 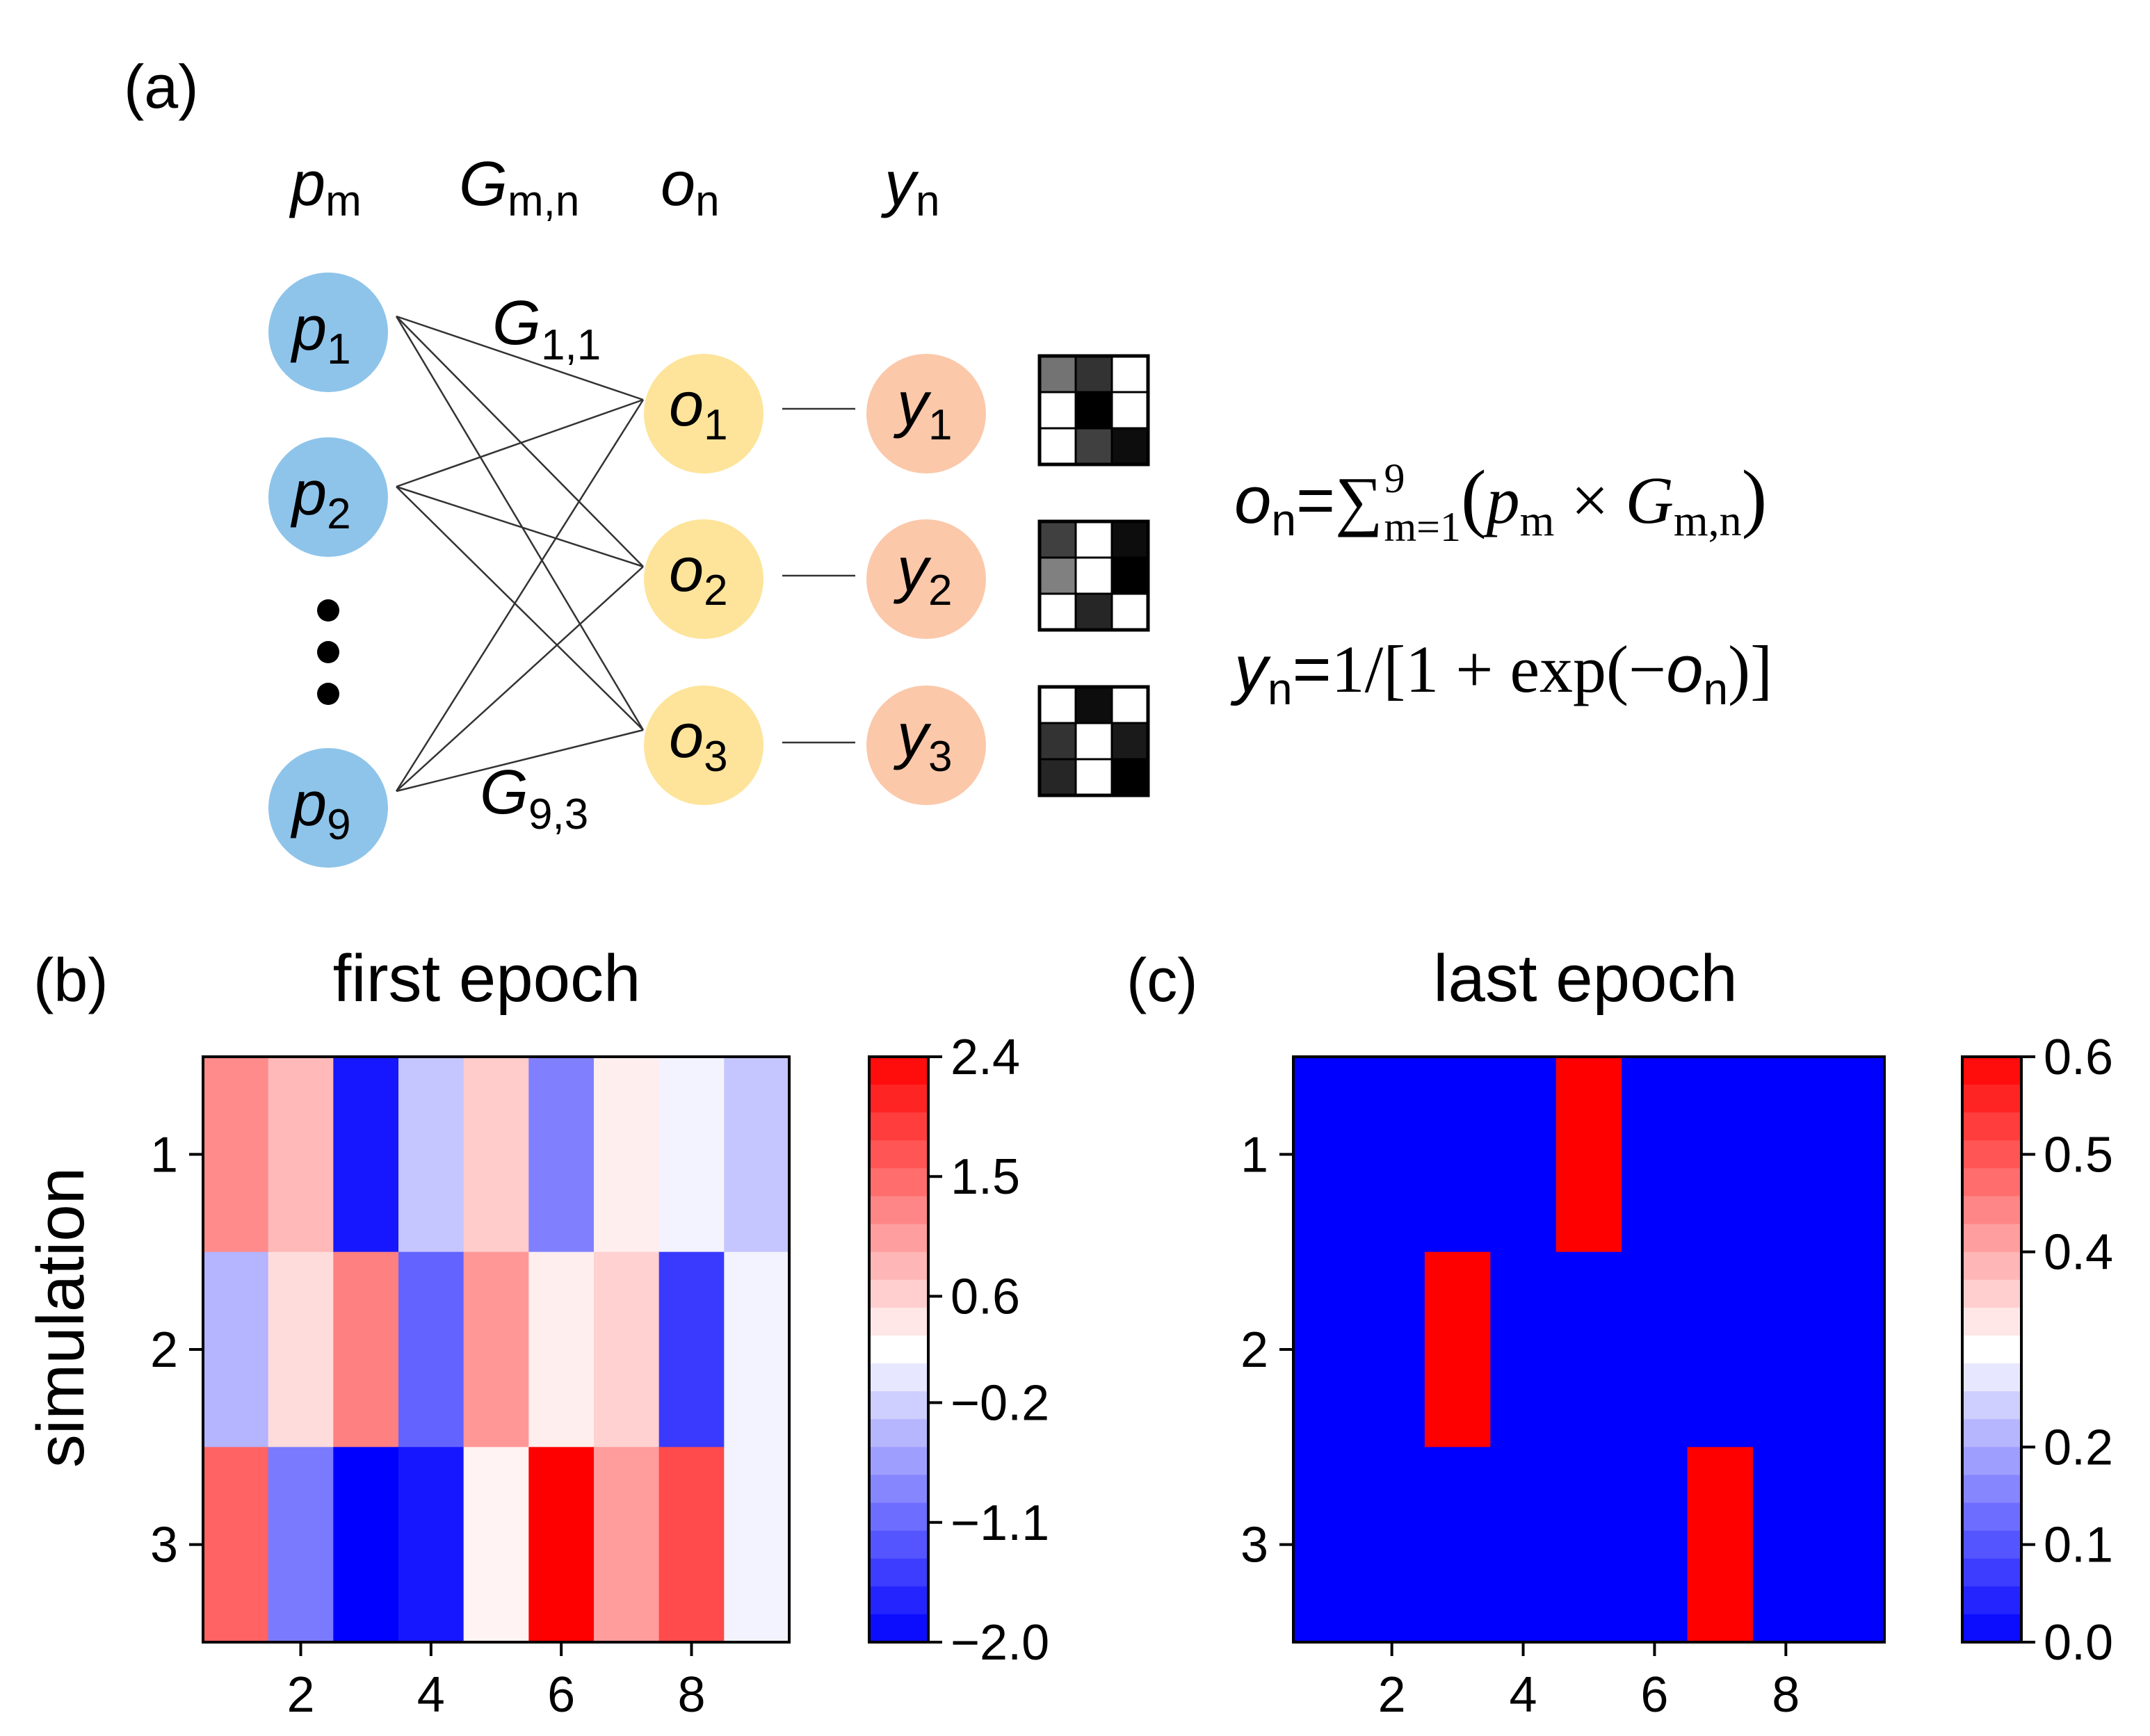 I want to click on x-tick-label: 6, so click(x=1654, y=1695).